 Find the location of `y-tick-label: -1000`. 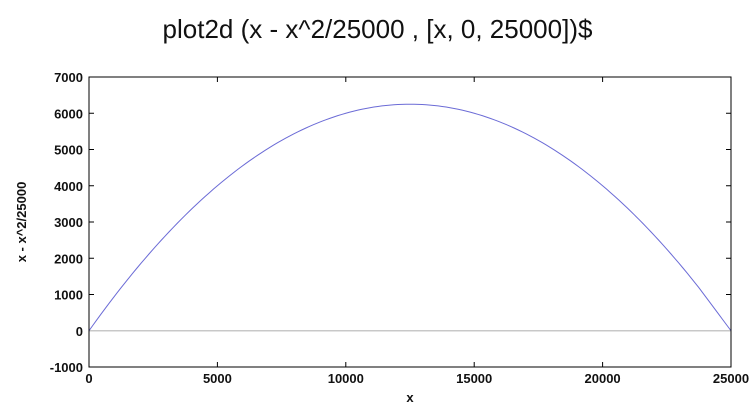

y-tick-label: -1000 is located at coordinates (66, 367).